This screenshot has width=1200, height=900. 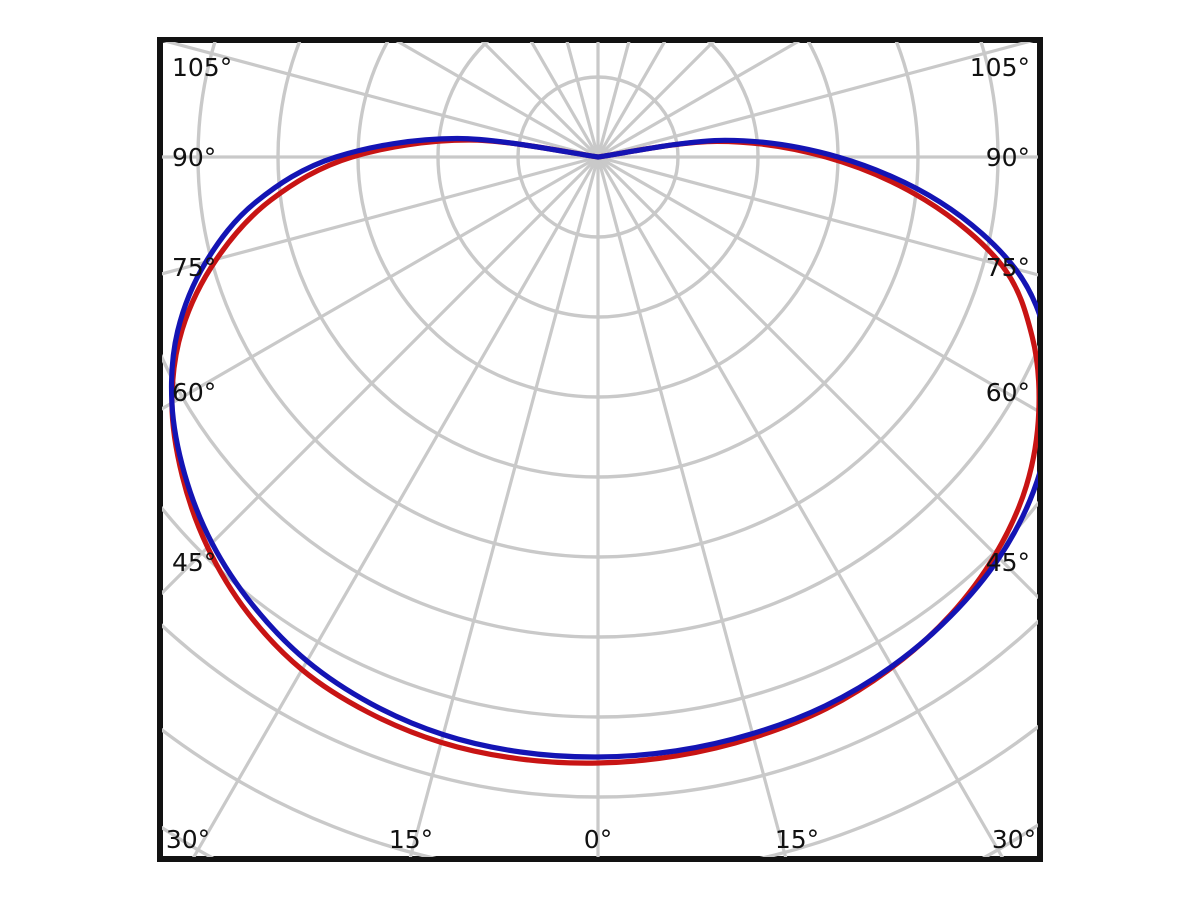 I want to click on axis-label-bottom-0: 0°, so click(x=598, y=839).